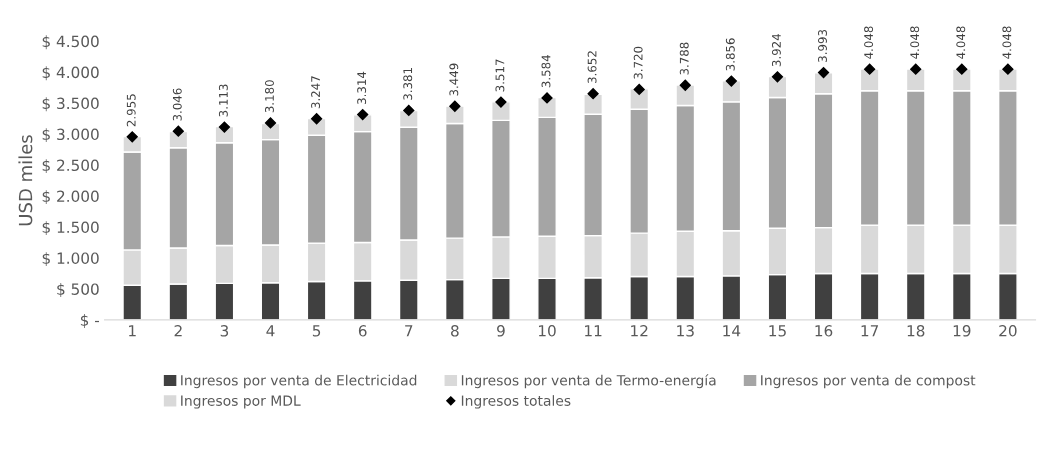 The width and height of the screenshot is (1046, 457). I want to click on data-label: 3.247, so click(316, 92).